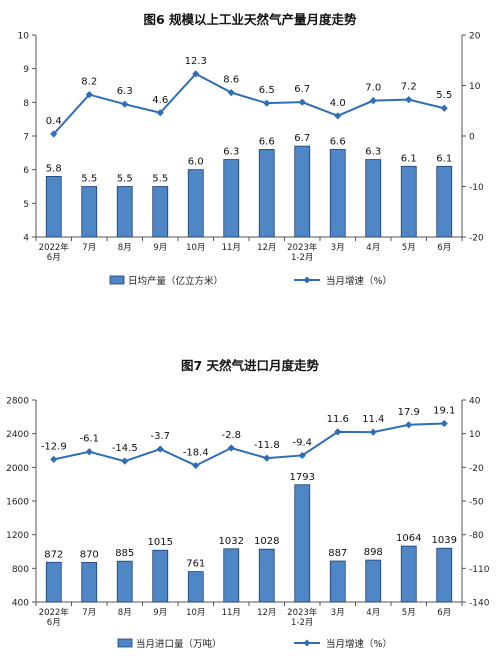 The image size is (500, 668). I want to click on chart6-growth-label: 4.6, so click(160, 100).